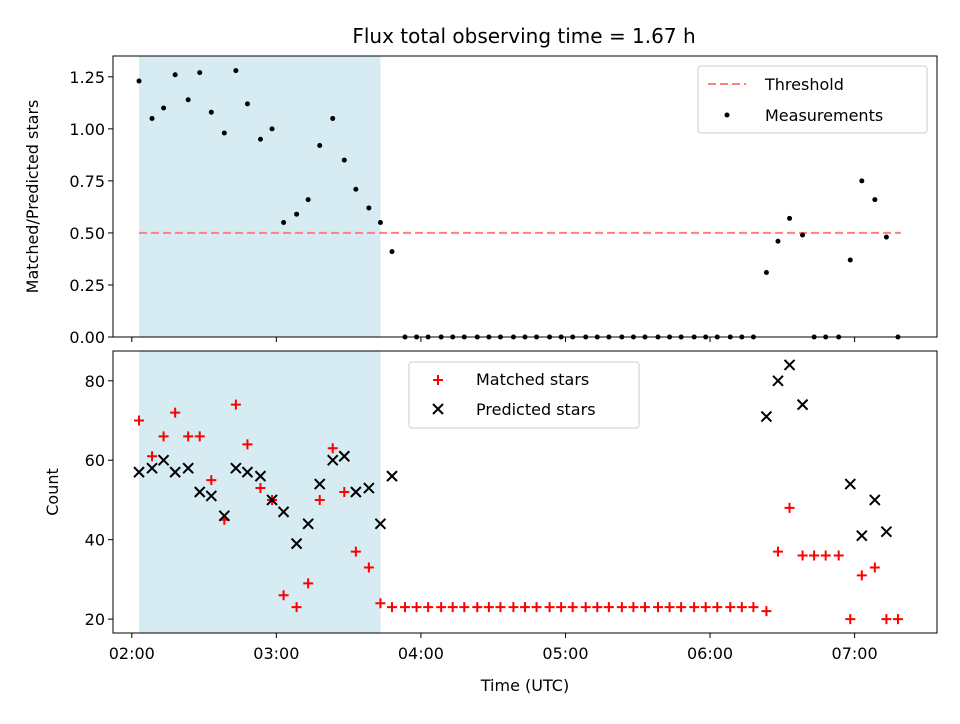 This screenshot has width=960, height=724. Describe the element at coordinates (260, 196) in the screenshot. I see `observing-window-shade` at that location.